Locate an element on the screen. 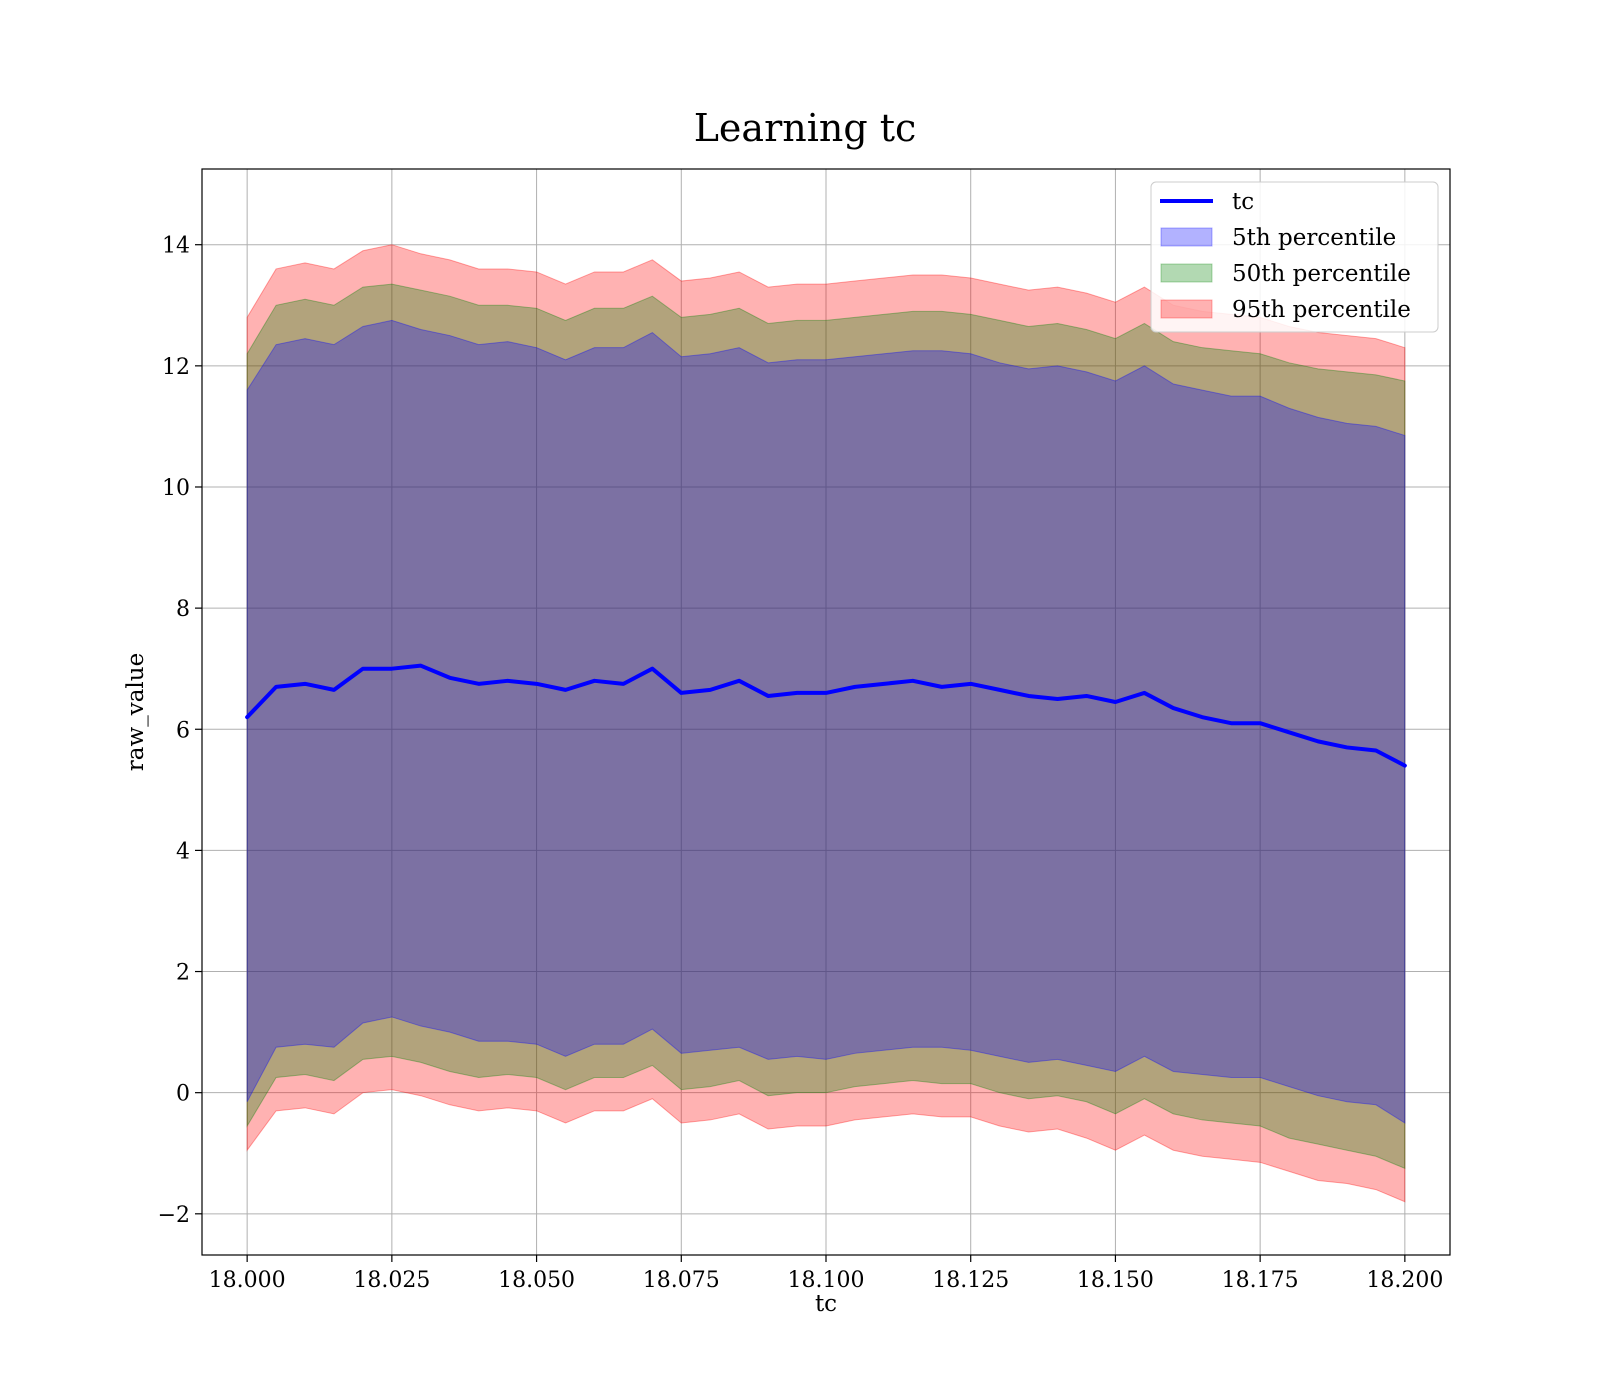  legend-label-50th-percentile: 50th percentile is located at coordinates (1321, 274).